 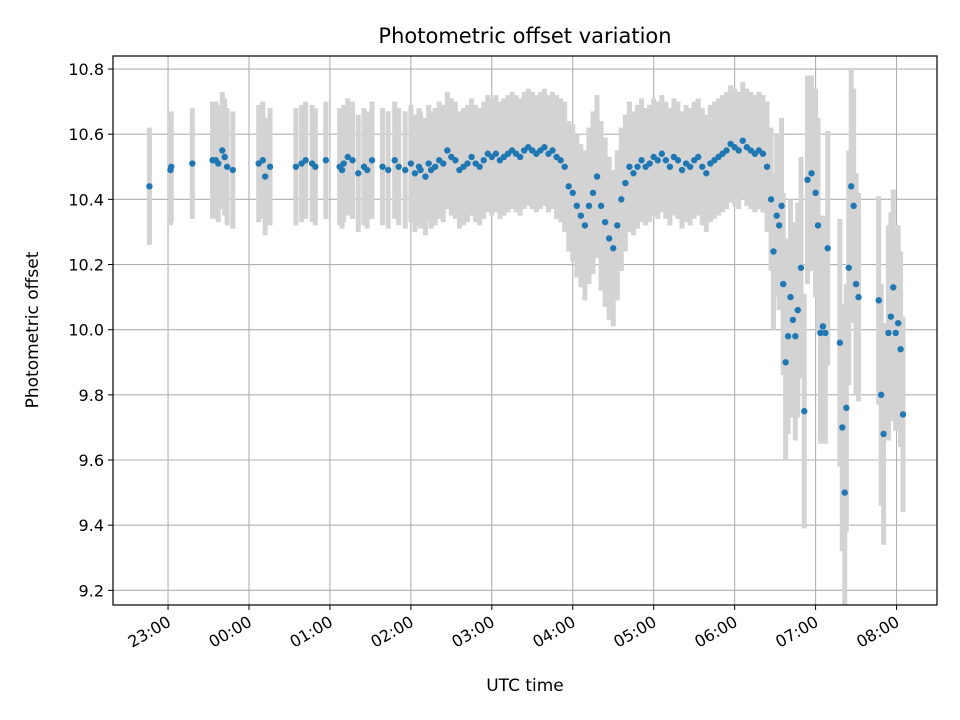 I want to click on chart-title: Photometric offset variation, so click(x=524, y=36).